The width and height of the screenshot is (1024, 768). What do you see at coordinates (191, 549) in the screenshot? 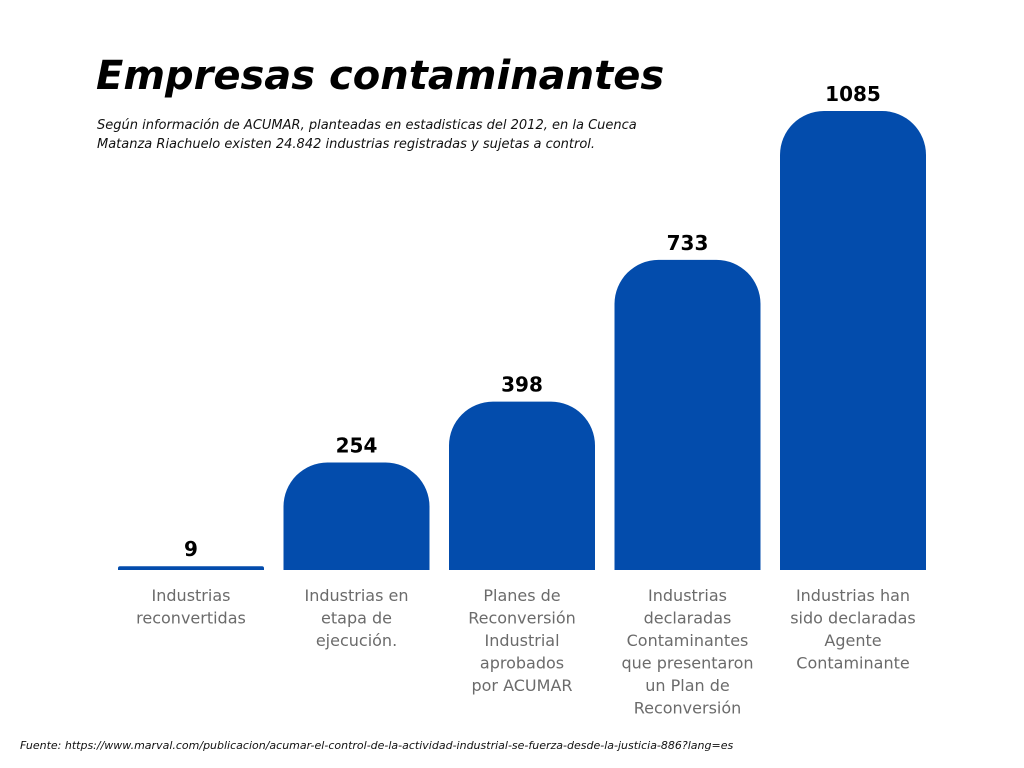
I see `value-label-1: 9` at bounding box center [191, 549].